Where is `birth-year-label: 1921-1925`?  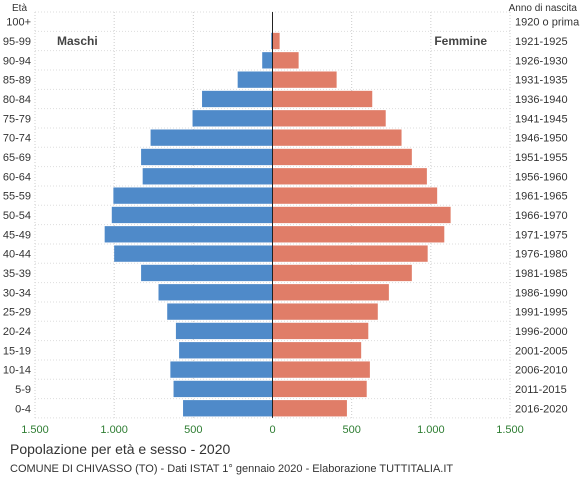 birth-year-label: 1921-1925 is located at coordinates (541, 42).